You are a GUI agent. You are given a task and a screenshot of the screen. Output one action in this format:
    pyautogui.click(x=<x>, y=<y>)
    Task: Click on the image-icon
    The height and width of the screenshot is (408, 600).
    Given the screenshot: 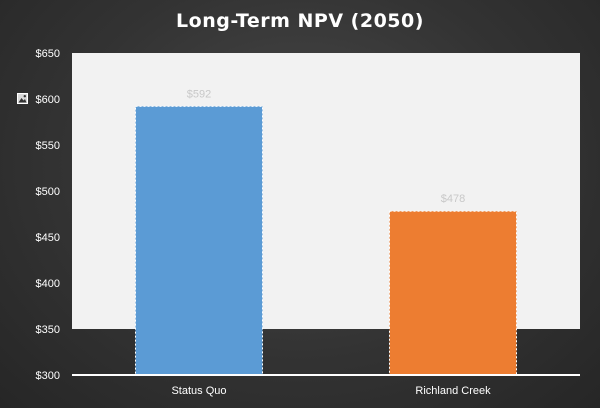 What is the action you would take?
    pyautogui.click(x=22, y=98)
    